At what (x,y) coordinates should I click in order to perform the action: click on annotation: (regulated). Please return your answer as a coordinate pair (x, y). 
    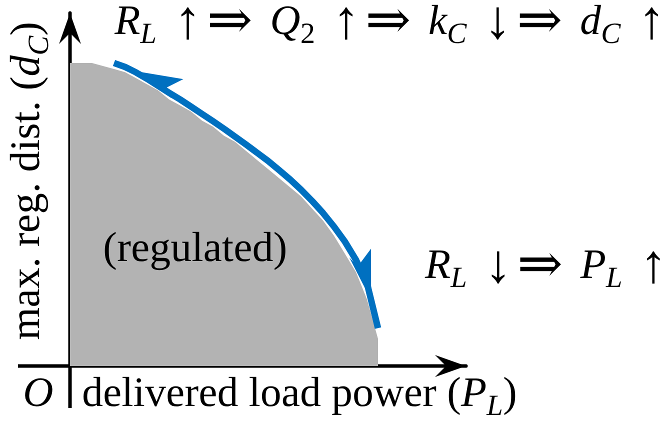
    Looking at the image, I should click on (195, 248).